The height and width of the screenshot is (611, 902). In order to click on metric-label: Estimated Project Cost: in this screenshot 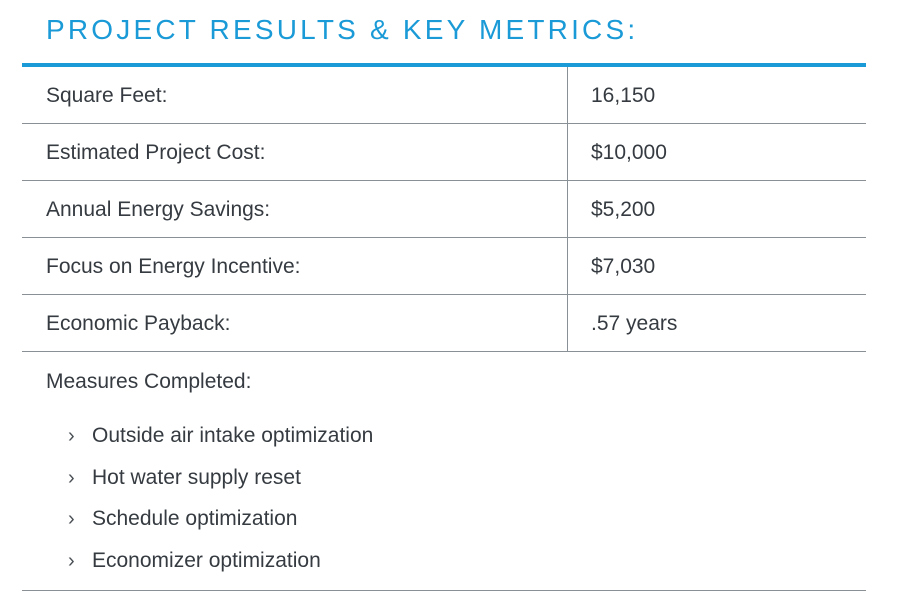, I will do `click(156, 152)`.